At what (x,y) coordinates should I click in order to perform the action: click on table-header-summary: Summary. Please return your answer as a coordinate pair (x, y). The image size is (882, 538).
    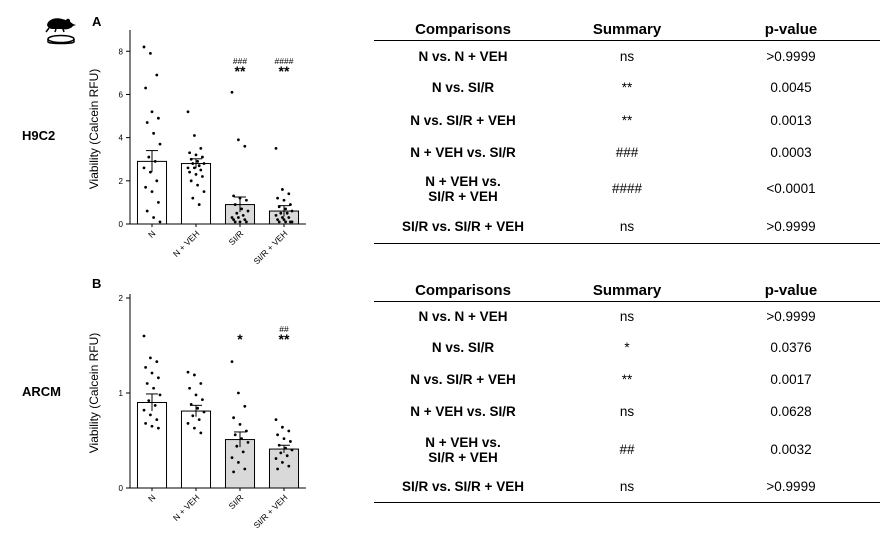
    Looking at the image, I should click on (627, 29).